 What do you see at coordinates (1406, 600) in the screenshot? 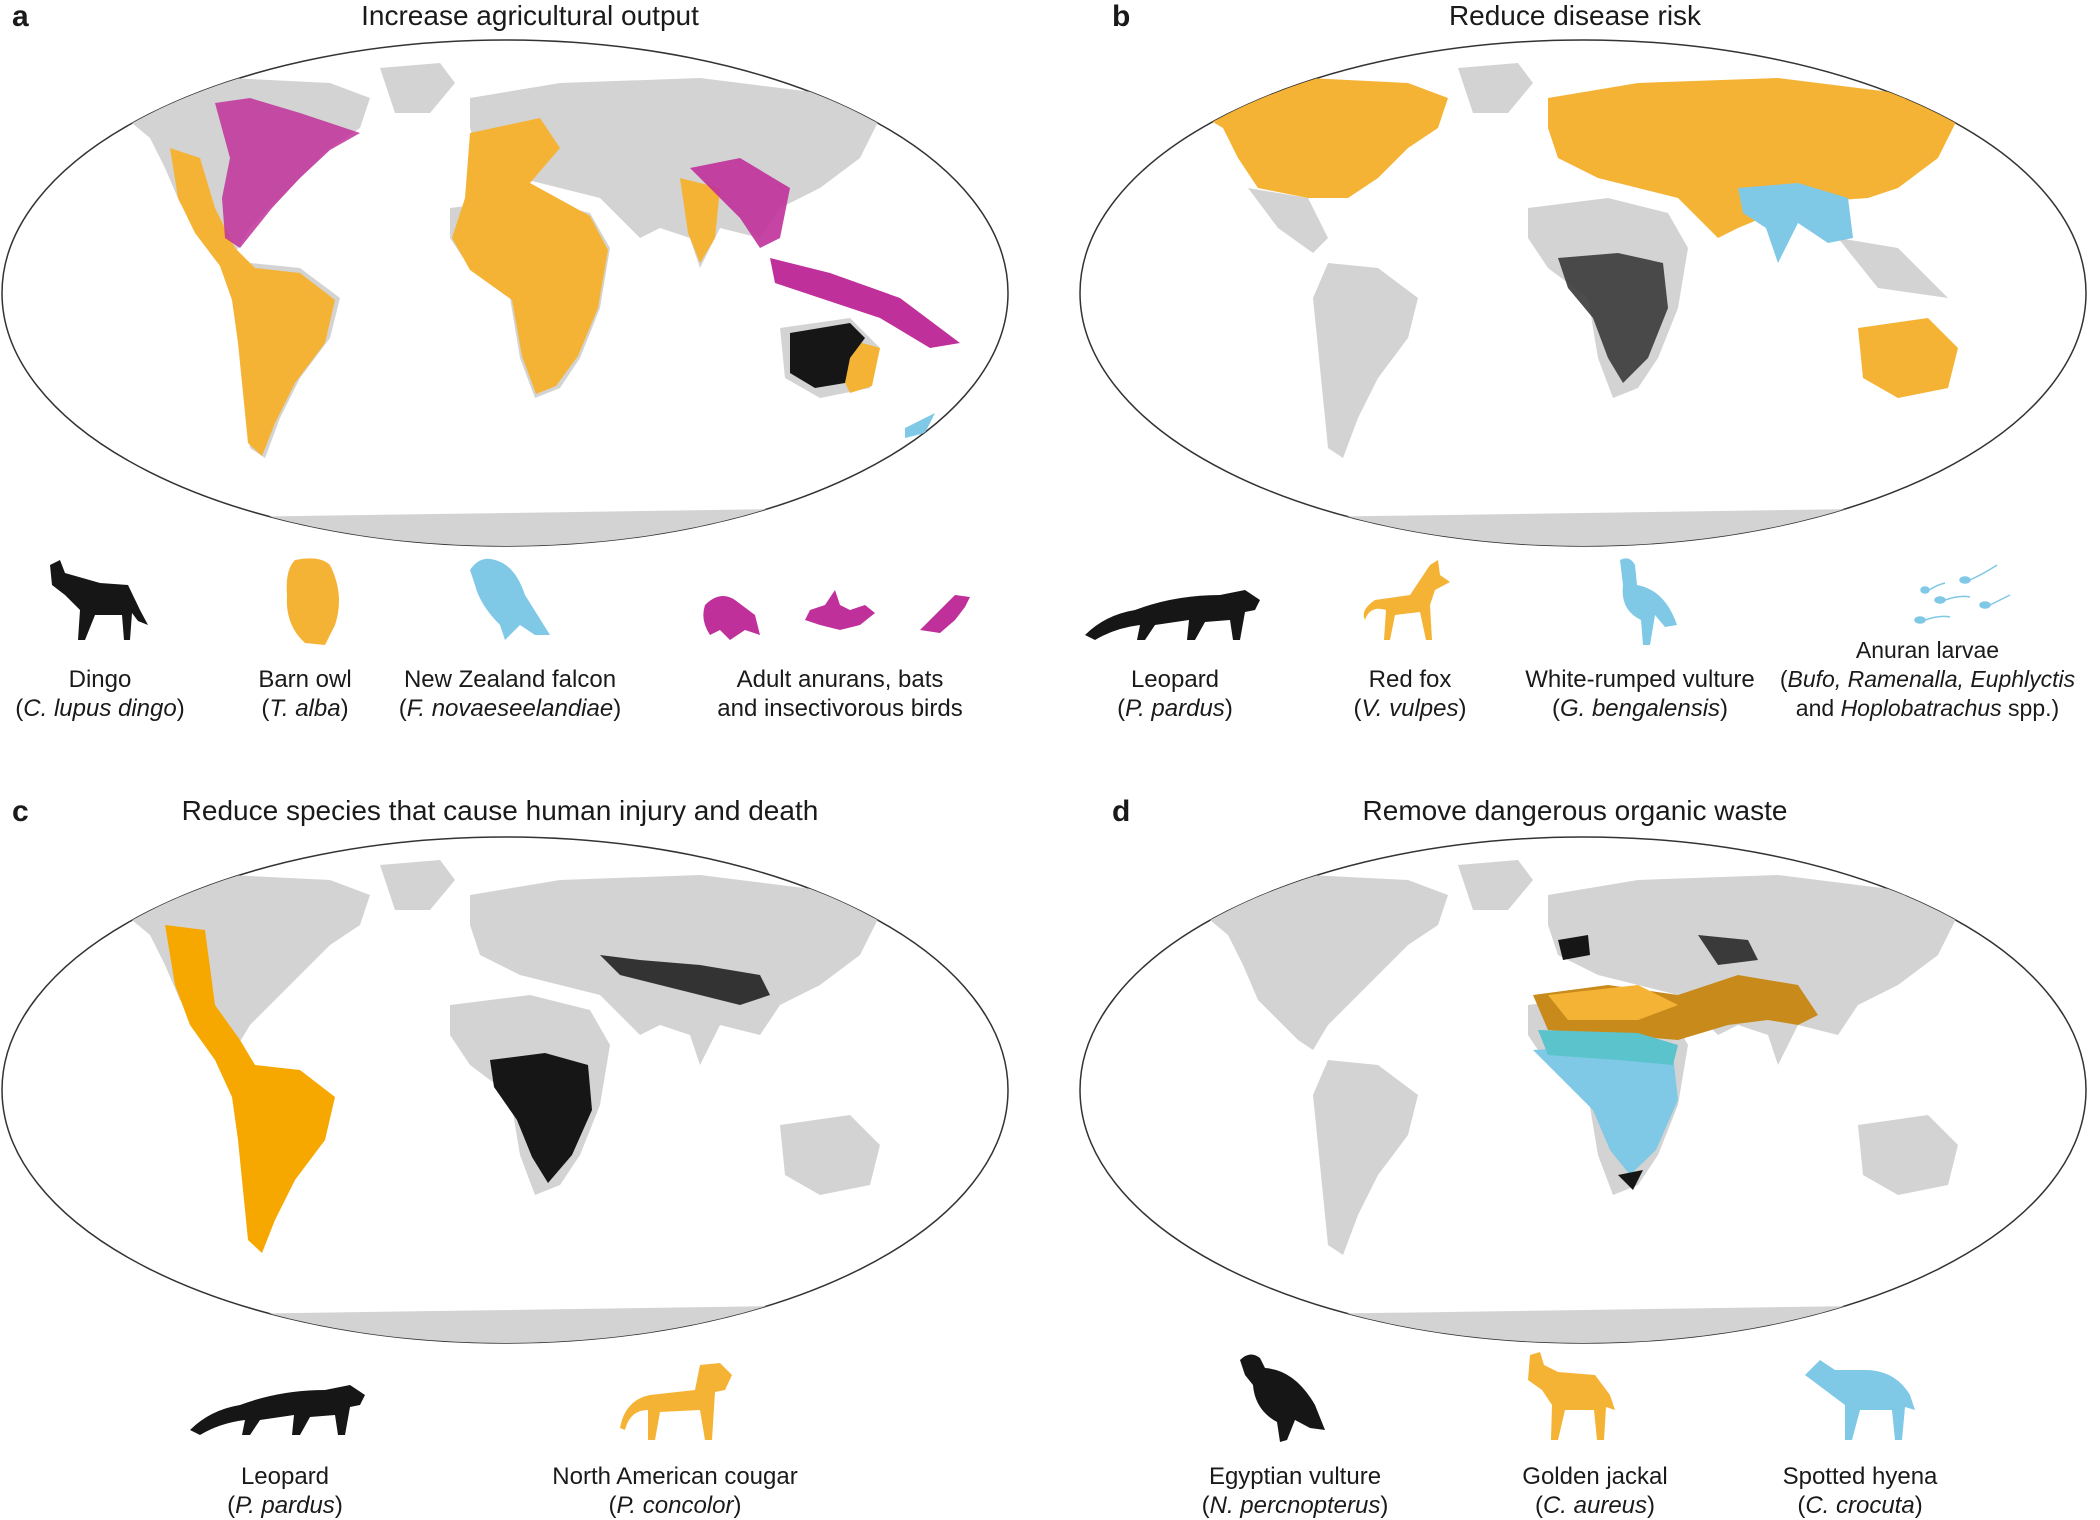
I see `fox-icon` at bounding box center [1406, 600].